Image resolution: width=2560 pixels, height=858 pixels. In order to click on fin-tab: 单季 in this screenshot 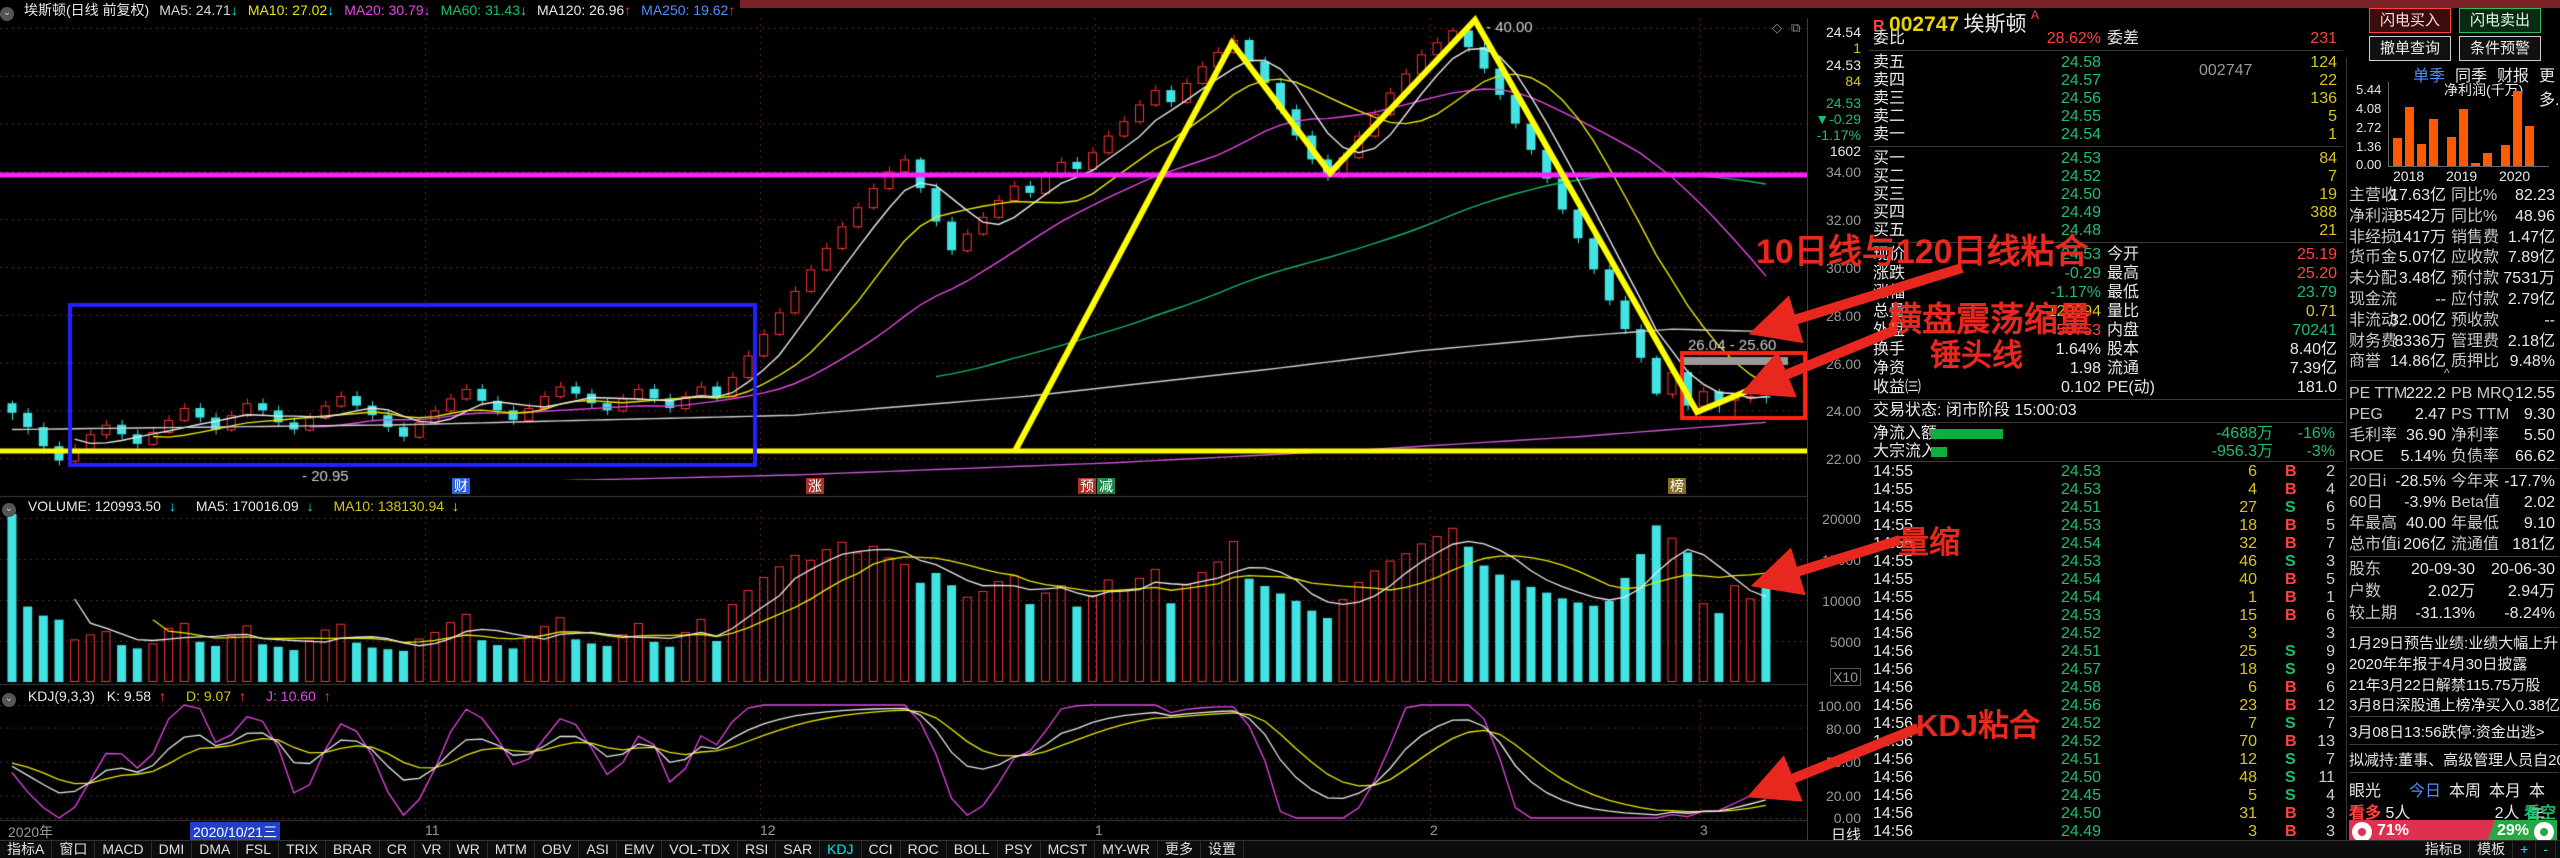, I will do `click(2429, 76)`.